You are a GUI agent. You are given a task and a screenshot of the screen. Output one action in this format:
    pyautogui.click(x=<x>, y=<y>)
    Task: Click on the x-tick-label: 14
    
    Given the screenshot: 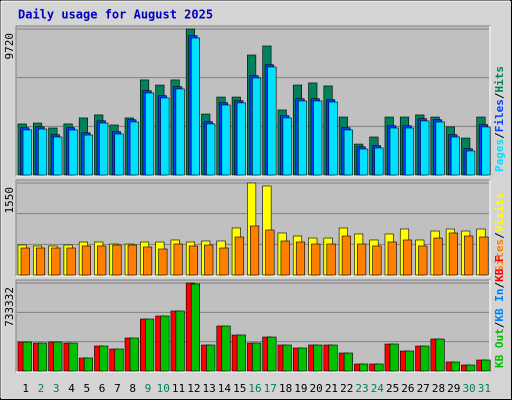 What is the action you would take?
    pyautogui.click(x=225, y=388)
    